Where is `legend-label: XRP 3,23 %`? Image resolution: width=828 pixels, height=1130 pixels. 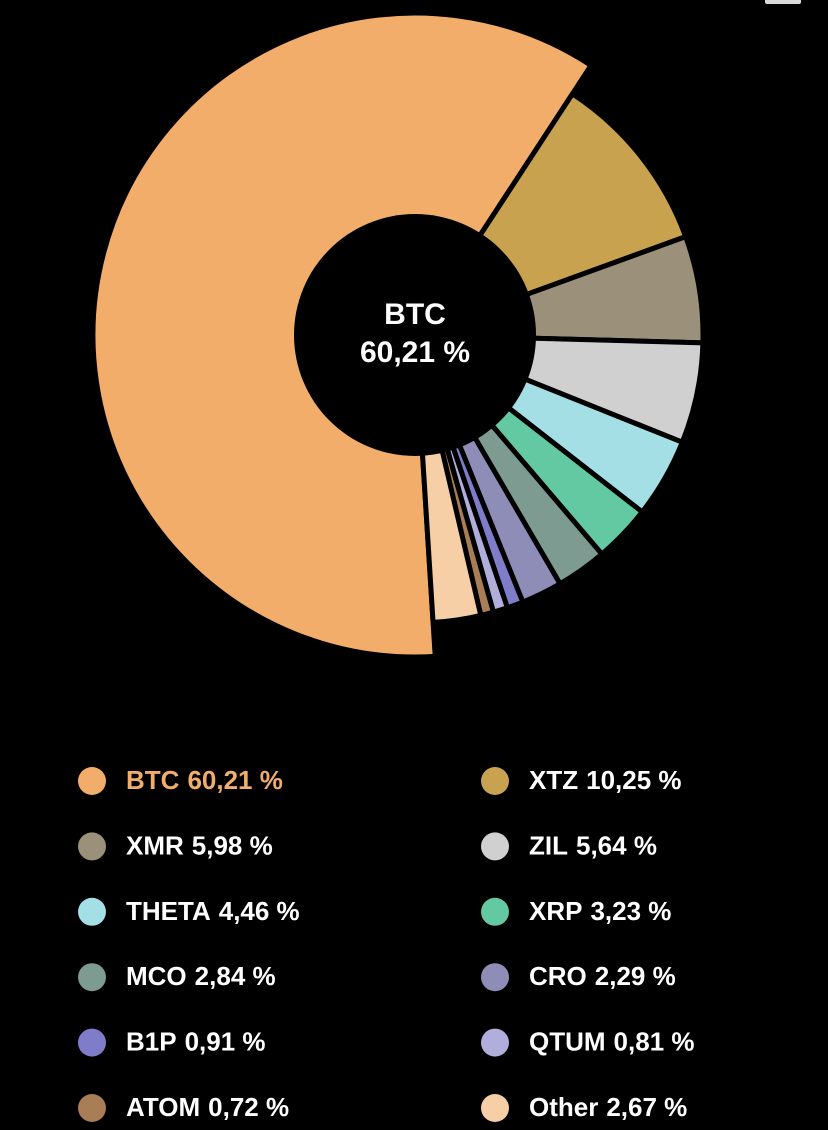 legend-label: XRP 3,23 % is located at coordinates (600, 911).